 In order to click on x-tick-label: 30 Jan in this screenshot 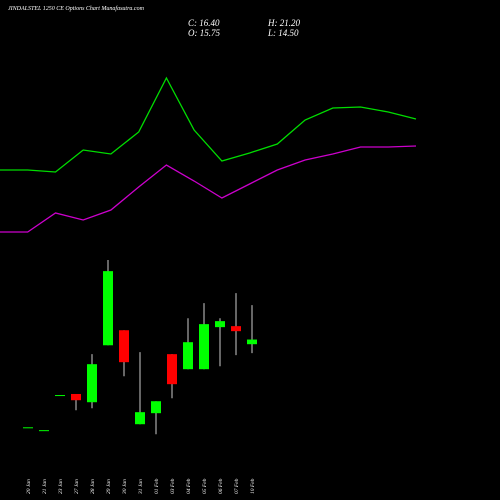, I will do `click(125, 487)`.